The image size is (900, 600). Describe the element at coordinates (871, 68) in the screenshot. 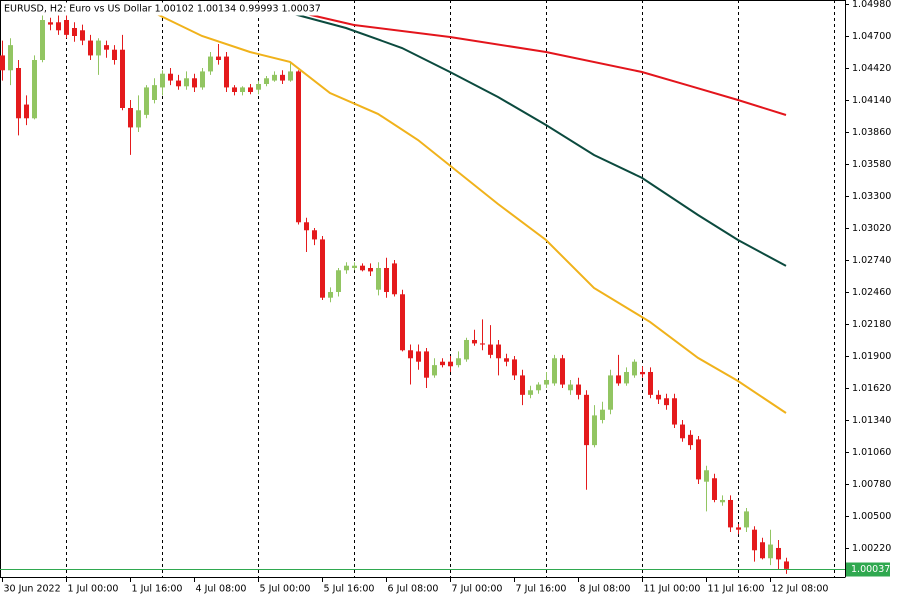

I see `y-tick-label: 1.04420` at that location.